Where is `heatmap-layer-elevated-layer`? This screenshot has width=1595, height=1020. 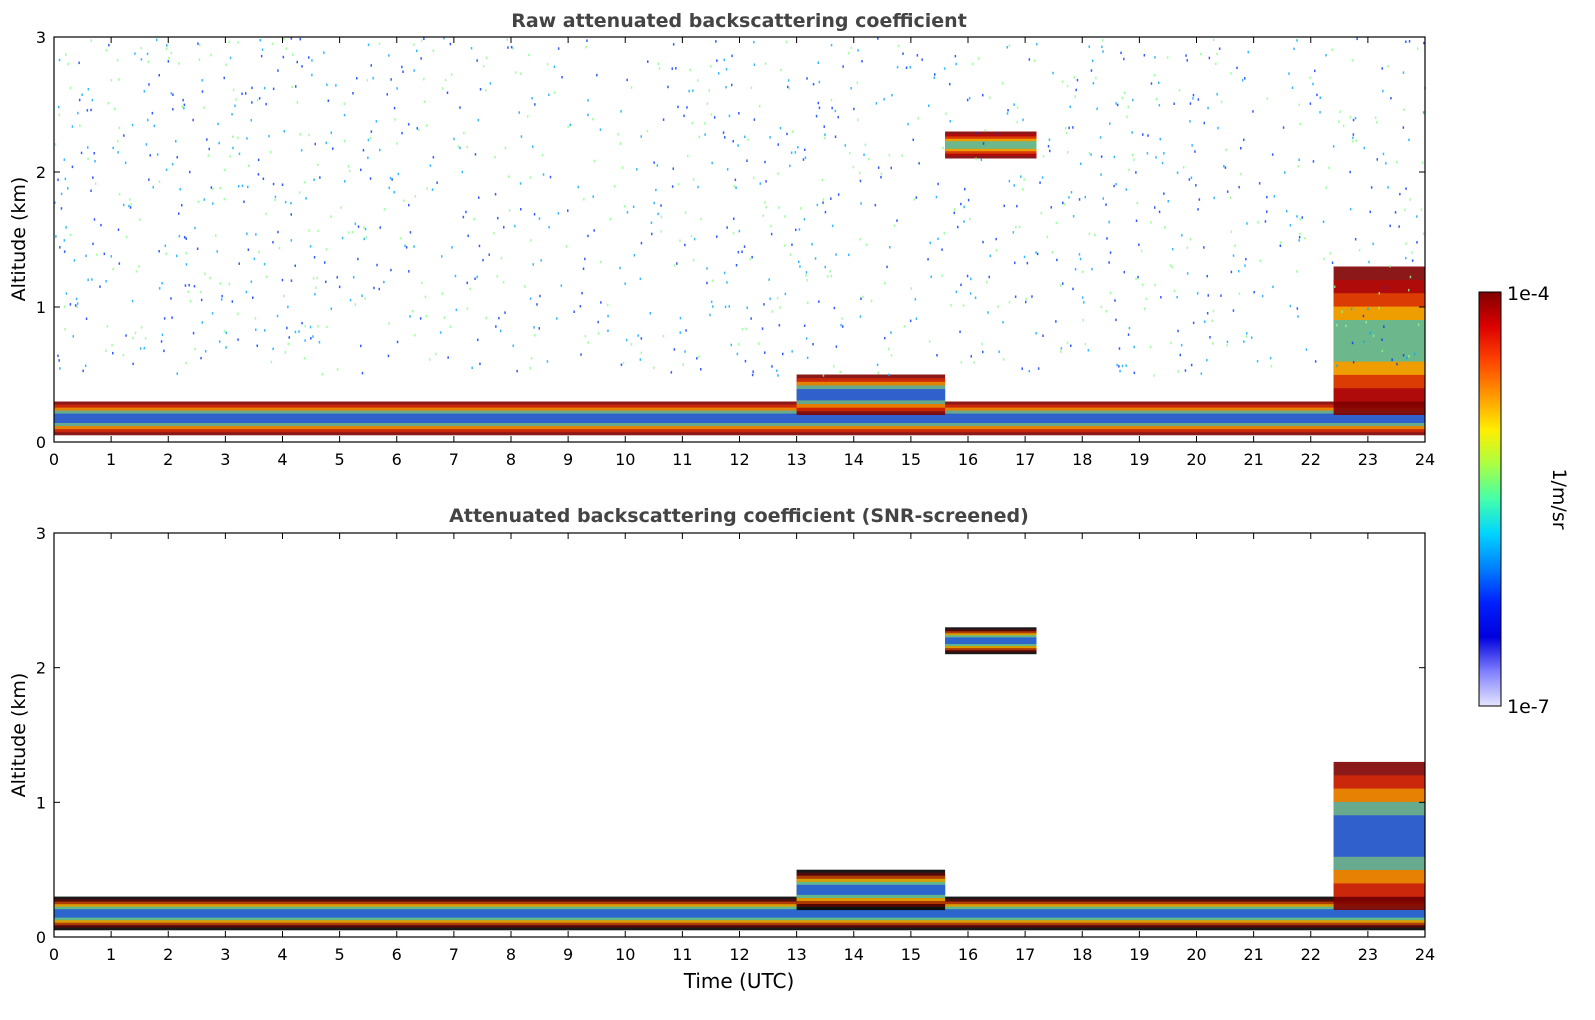 heatmap-layer-elevated-layer is located at coordinates (871, 394).